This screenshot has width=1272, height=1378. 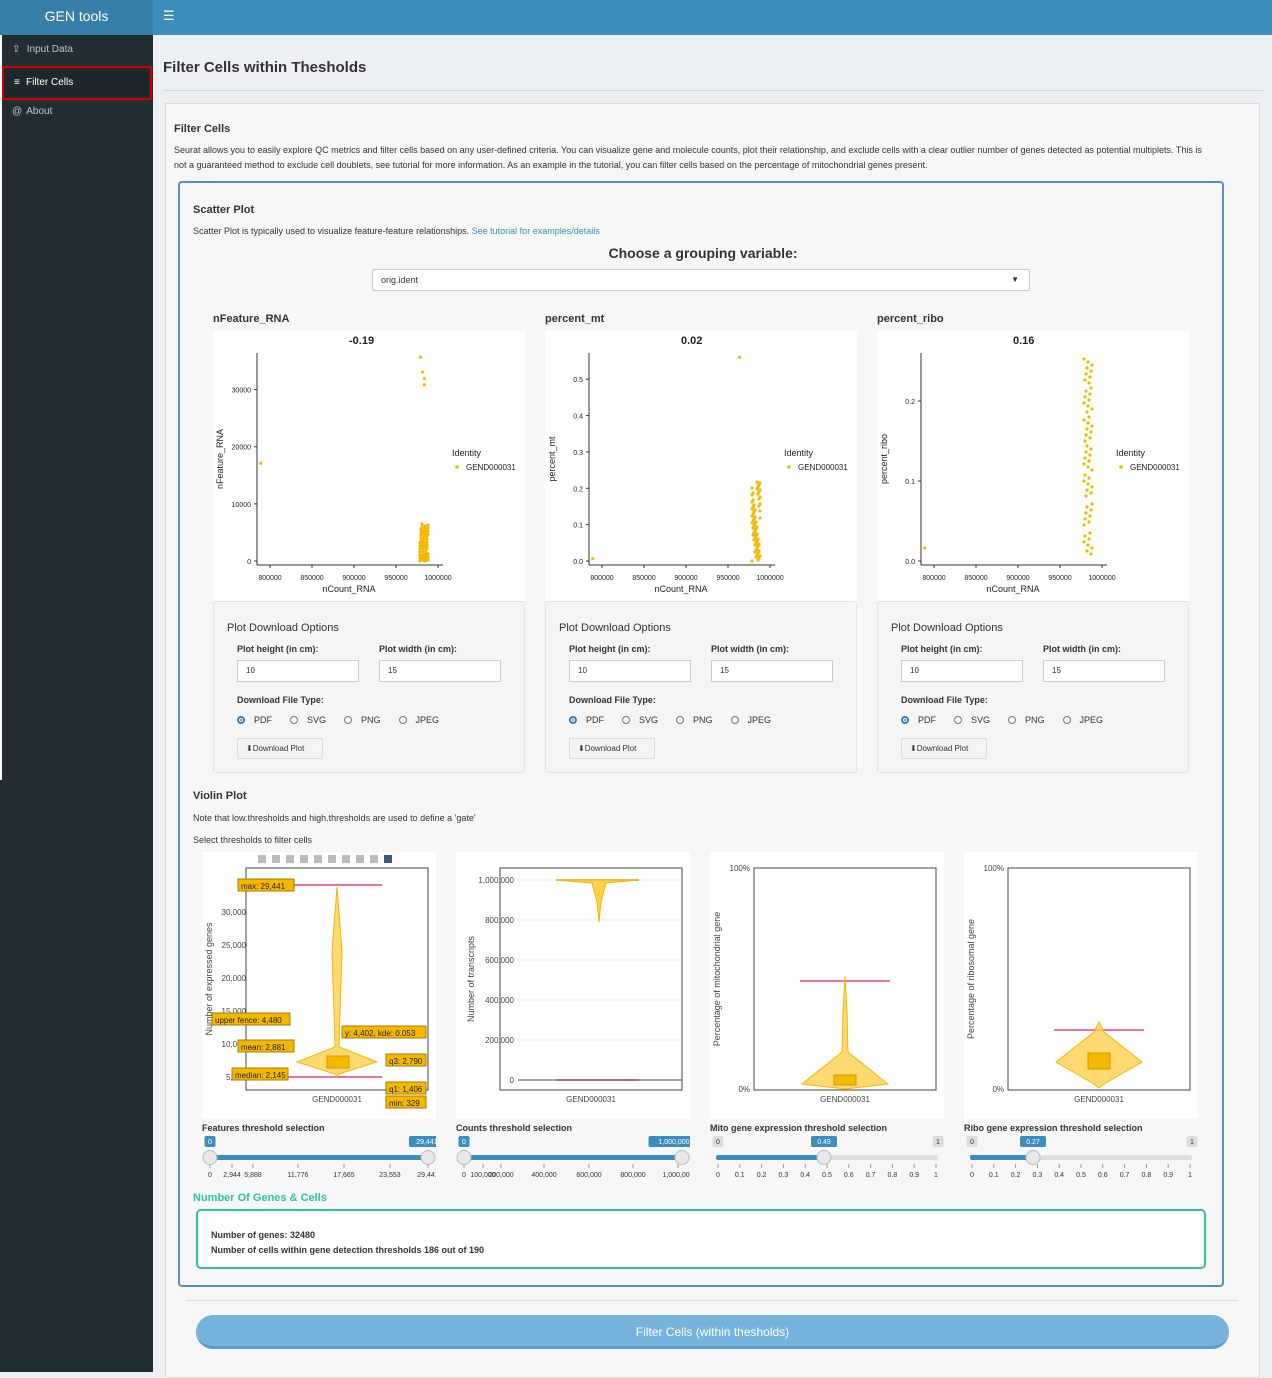 What do you see at coordinates (799, 1128) in the screenshot?
I see `threshold-slider-label: Mito gene expression threshold selection` at bounding box center [799, 1128].